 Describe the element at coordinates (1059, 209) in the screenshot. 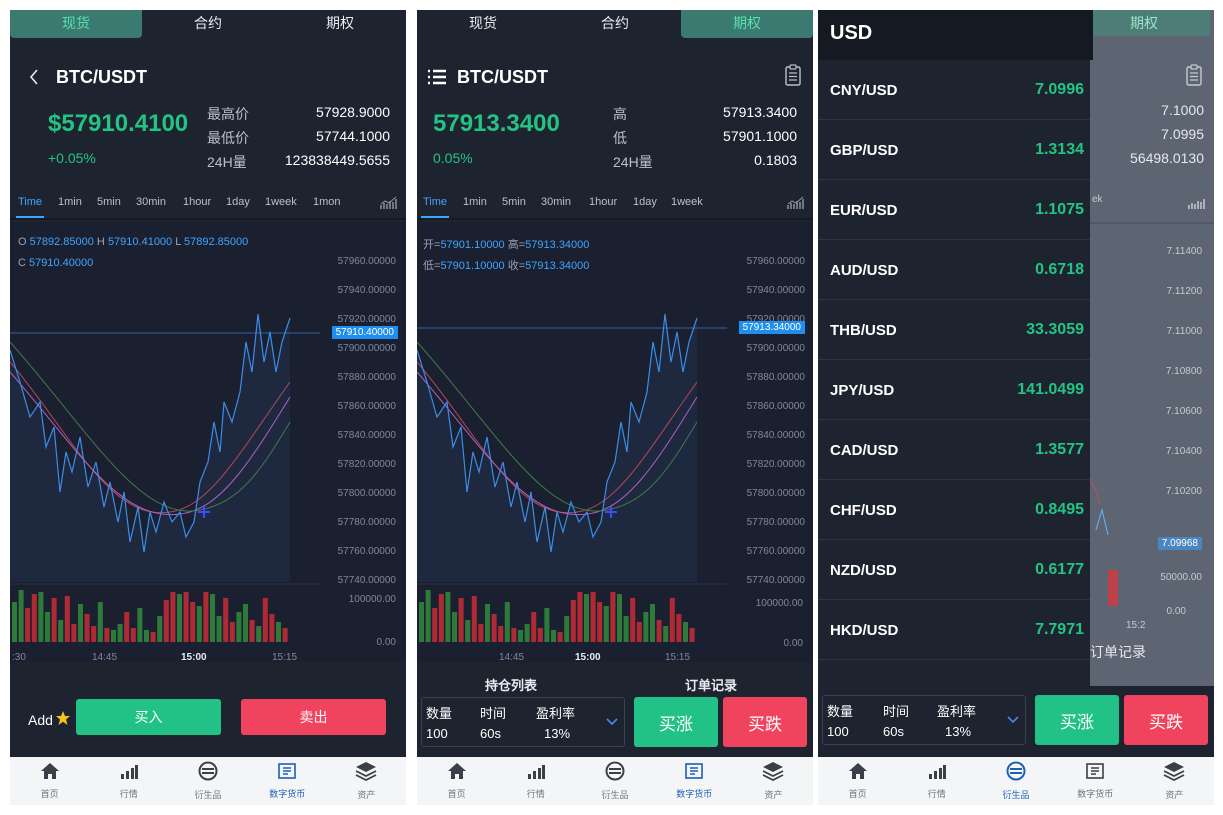

I see `pair-rate: 1.1075` at that location.